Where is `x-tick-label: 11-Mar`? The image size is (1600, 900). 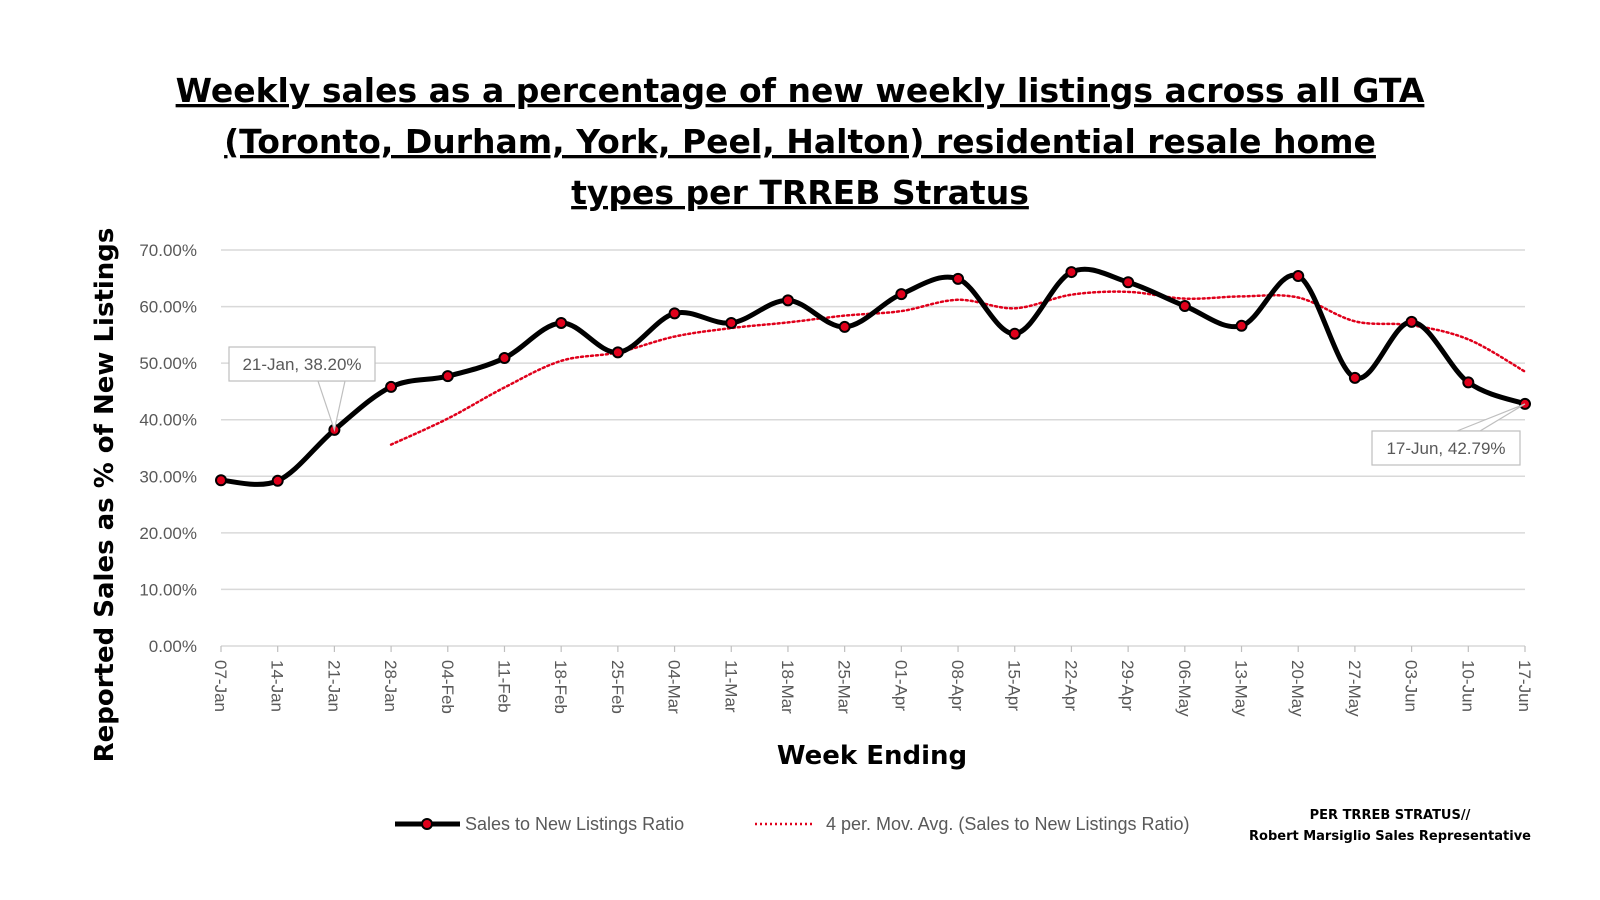 x-tick-label: 11-Mar is located at coordinates (730, 686).